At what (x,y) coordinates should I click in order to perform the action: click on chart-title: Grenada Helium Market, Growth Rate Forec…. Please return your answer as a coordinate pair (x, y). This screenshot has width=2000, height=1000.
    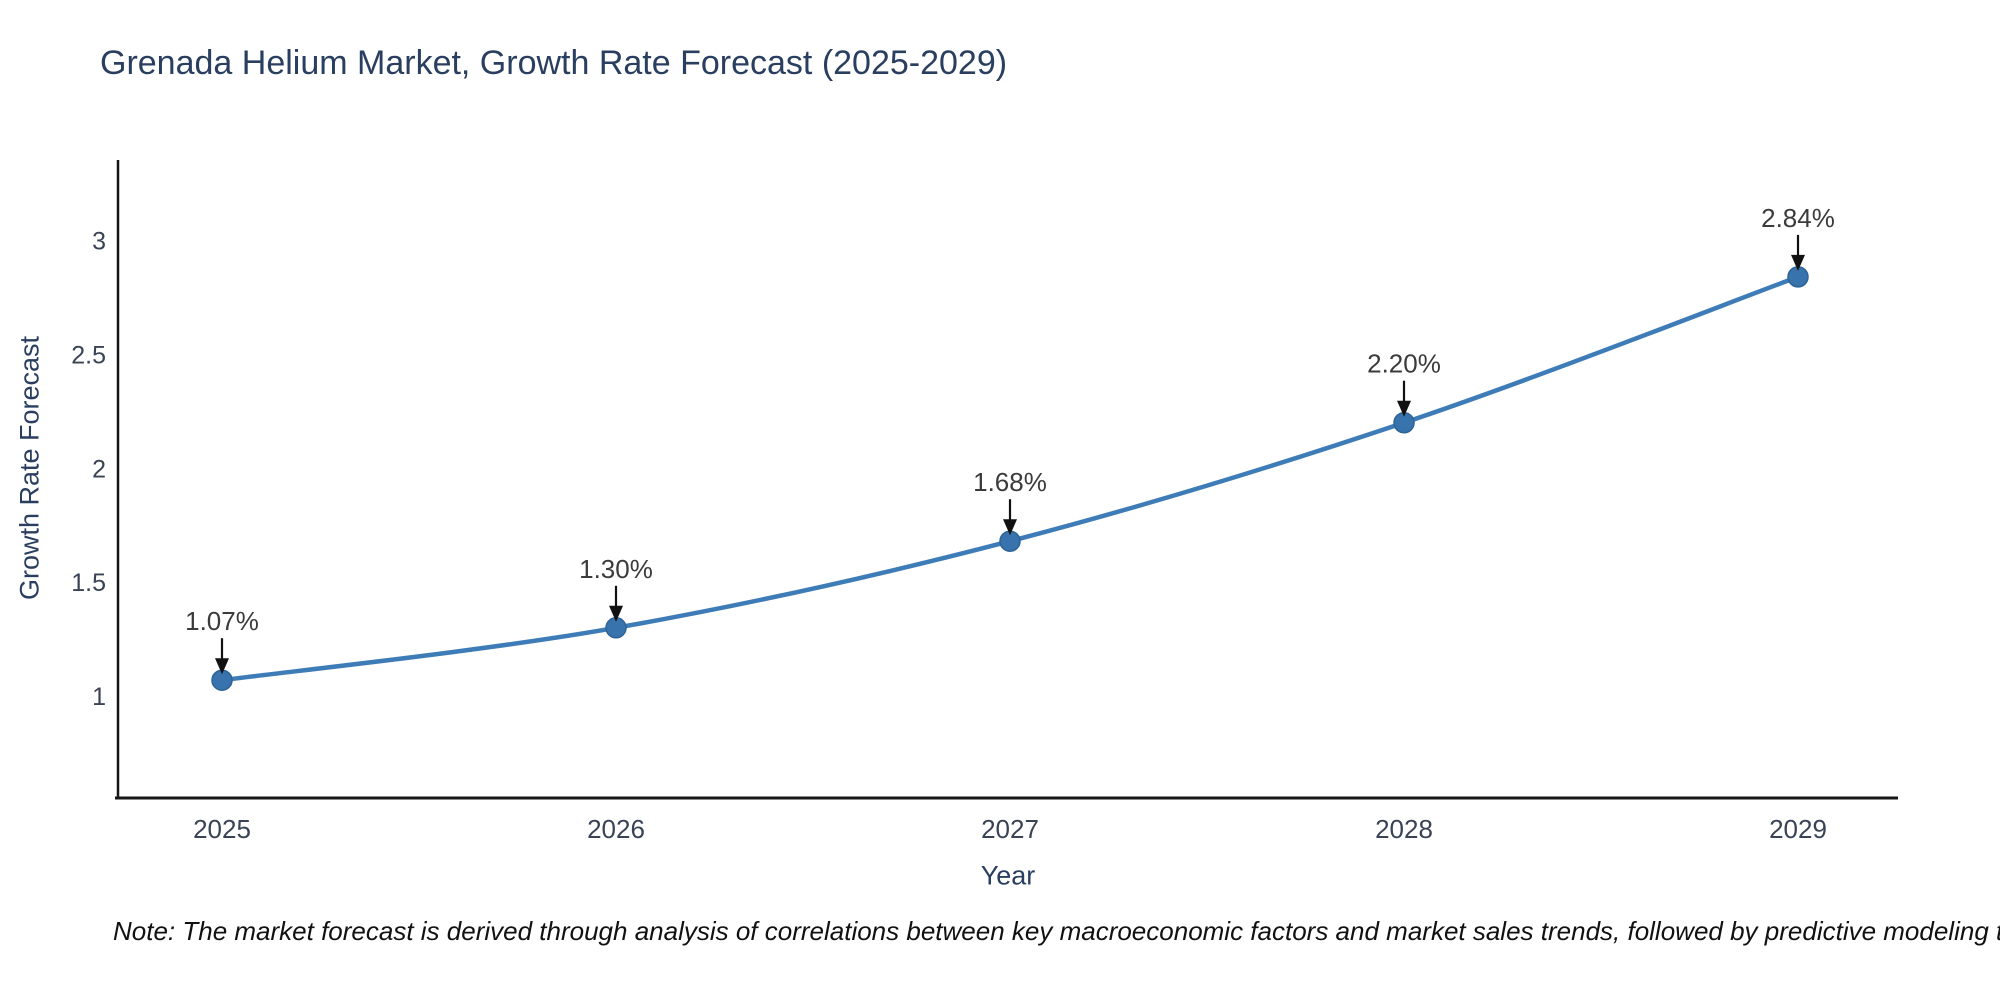
    Looking at the image, I should click on (554, 63).